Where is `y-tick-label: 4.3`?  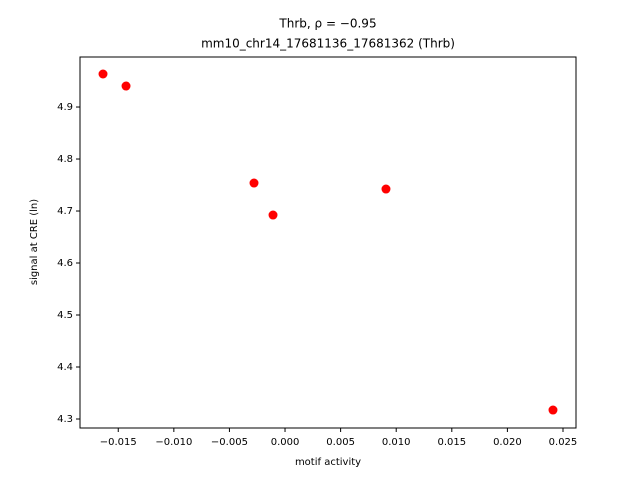
y-tick-label: 4.3 is located at coordinates (65, 419).